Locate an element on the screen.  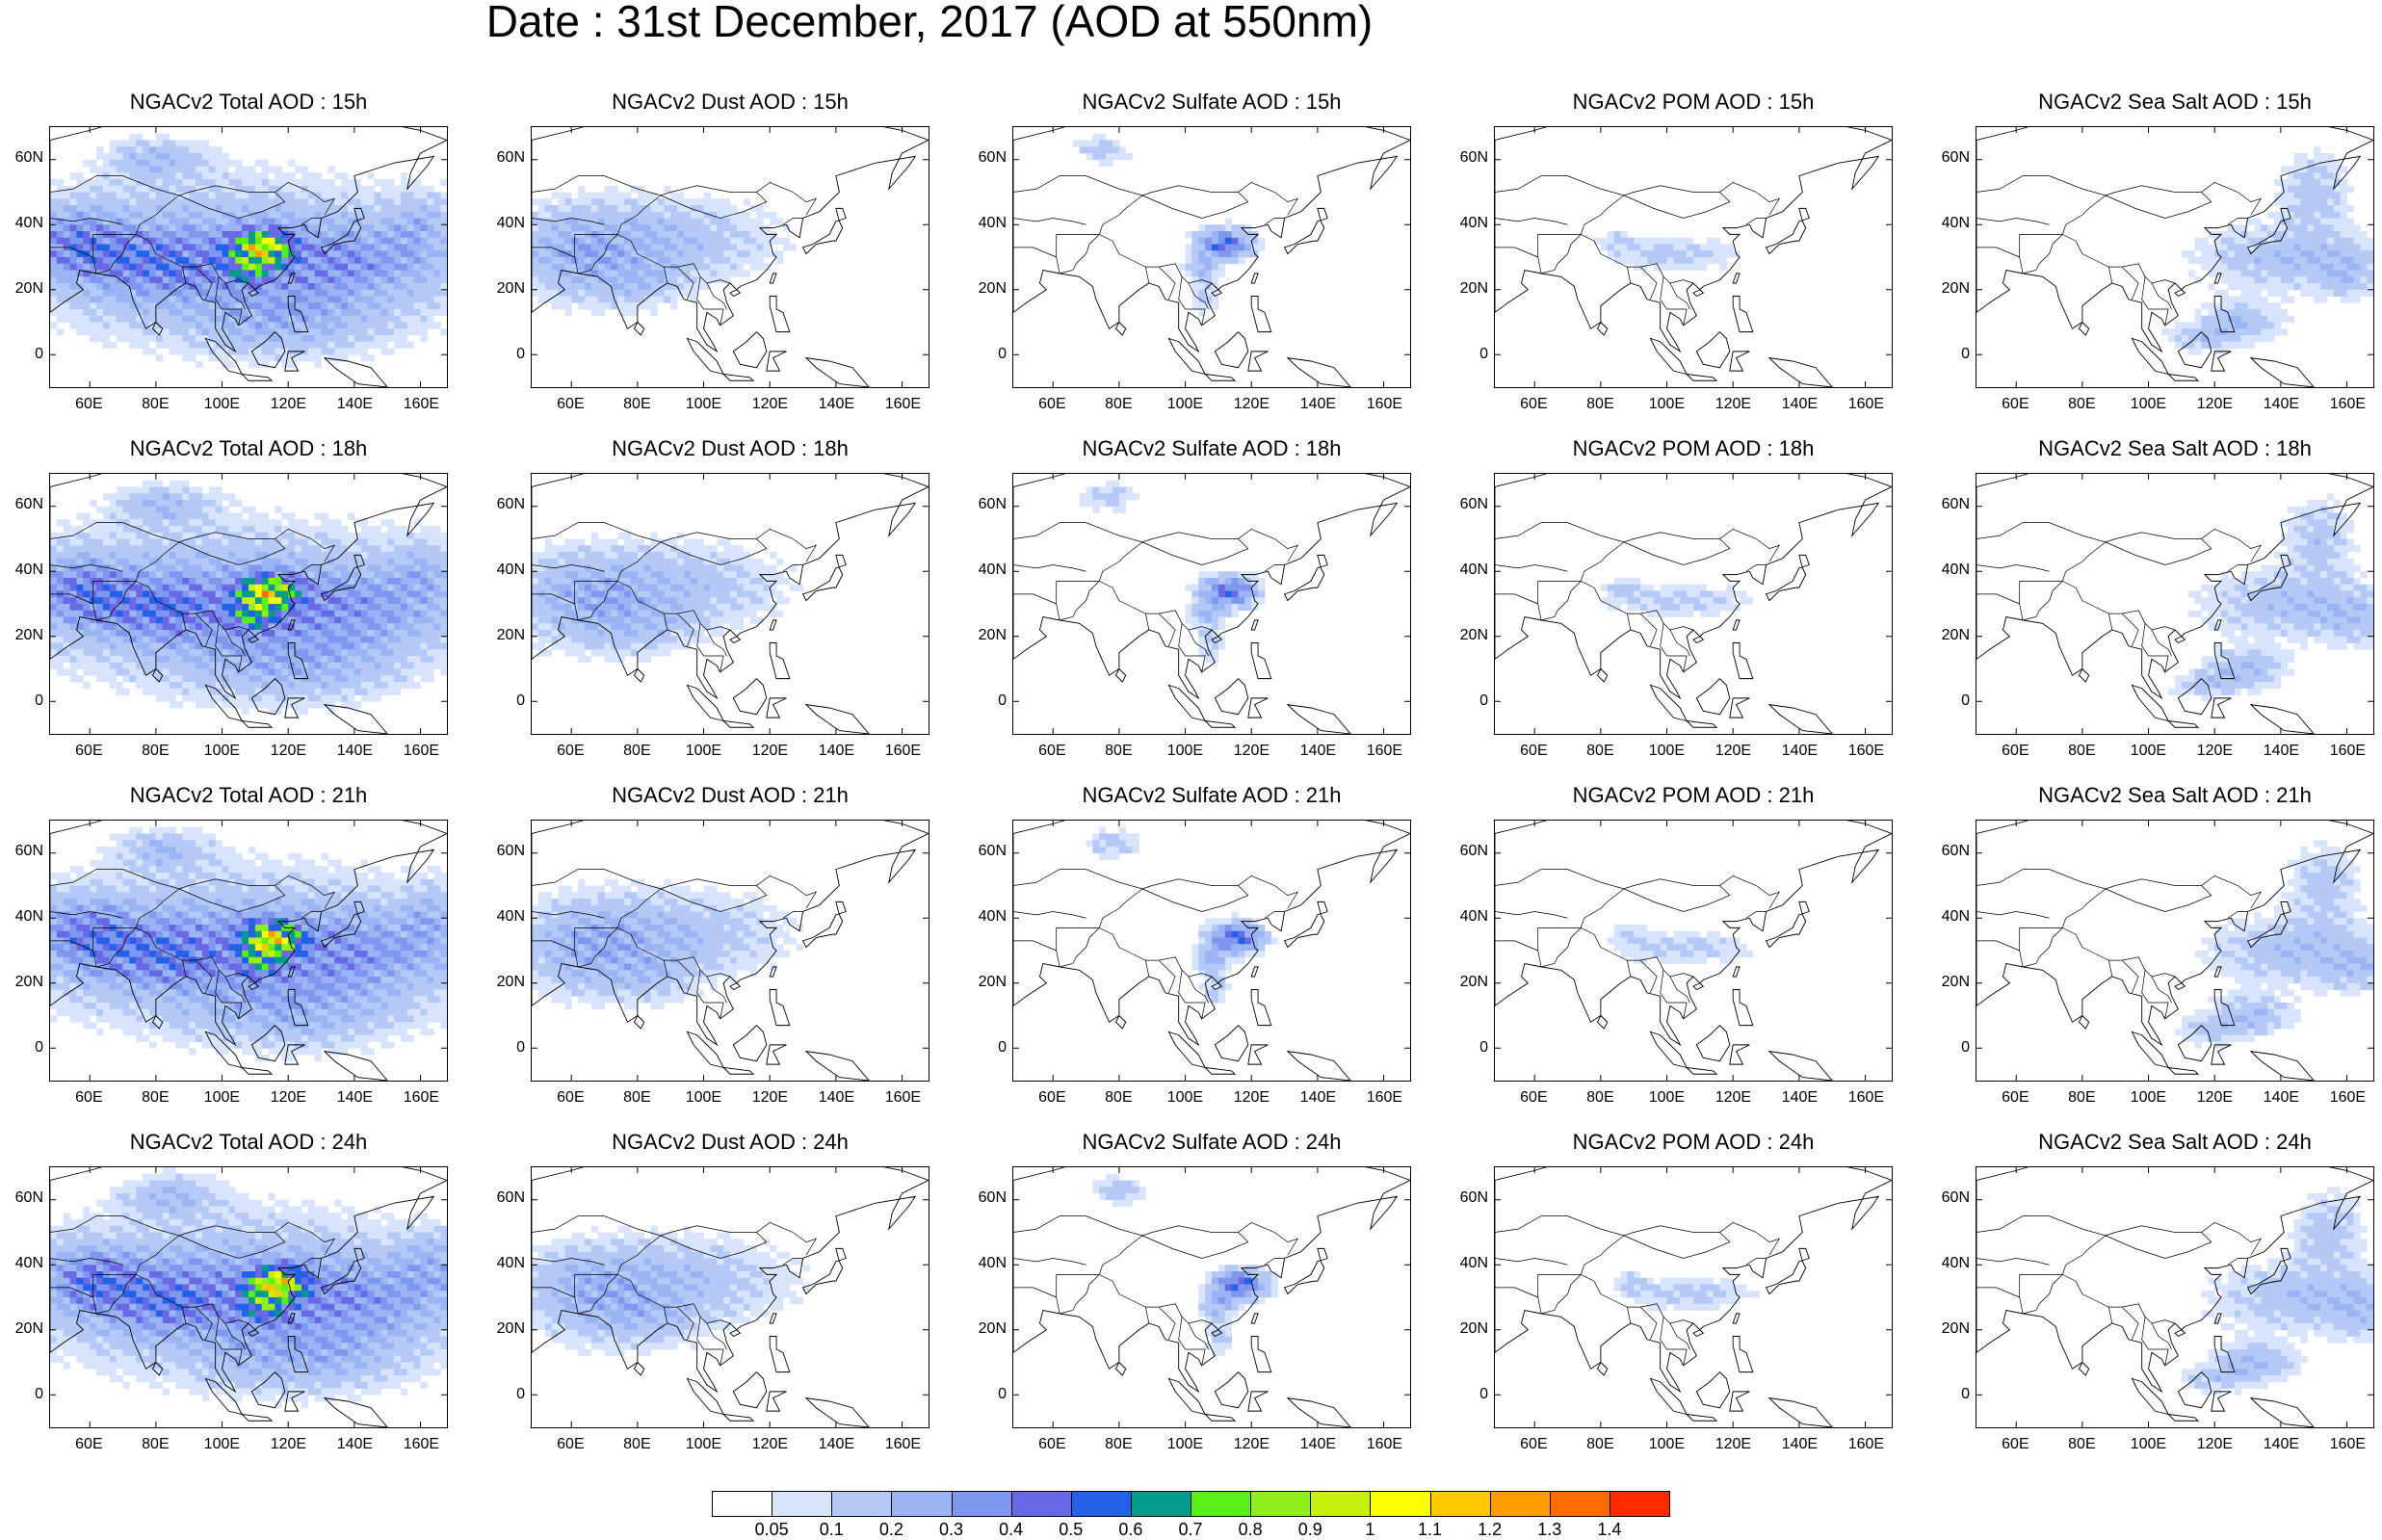
x-tick-label: 160E is located at coordinates (421, 404).